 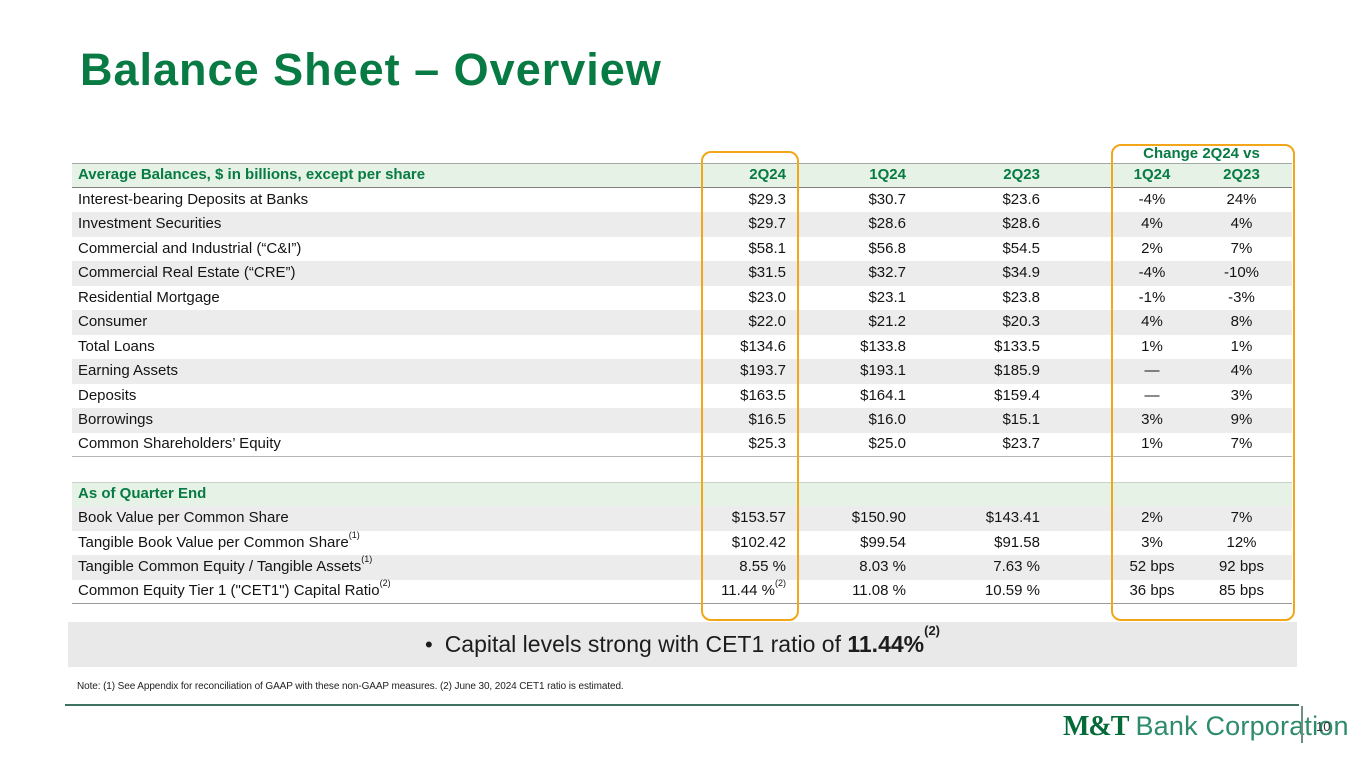 What do you see at coordinates (682, 347) in the screenshot?
I see `table-row: Total Loans $134.6 $133.8 $133.5 1% 1%` at bounding box center [682, 347].